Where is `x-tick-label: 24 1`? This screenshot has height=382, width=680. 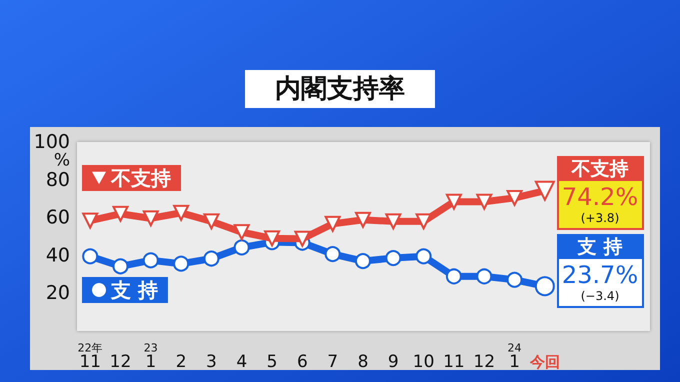 x-tick-label: 24 1 is located at coordinates (515, 357).